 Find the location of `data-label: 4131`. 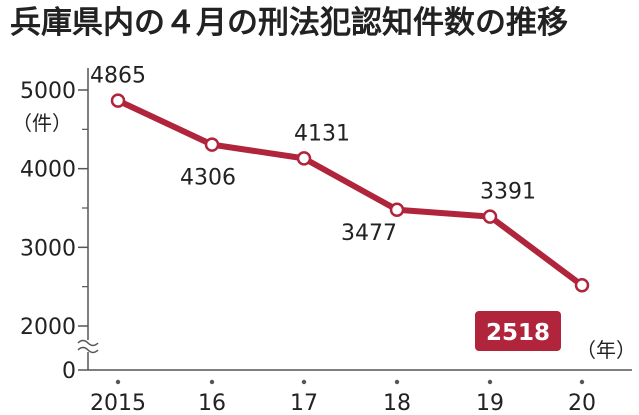

data-label: 4131 is located at coordinates (322, 133).